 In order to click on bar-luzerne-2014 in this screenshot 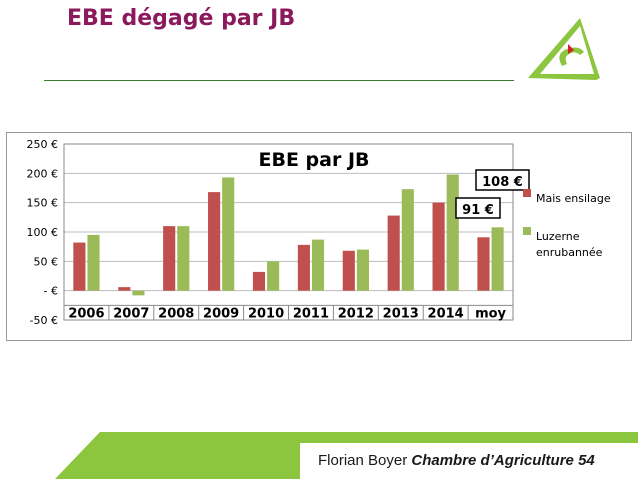, I will do `click(452, 232)`.